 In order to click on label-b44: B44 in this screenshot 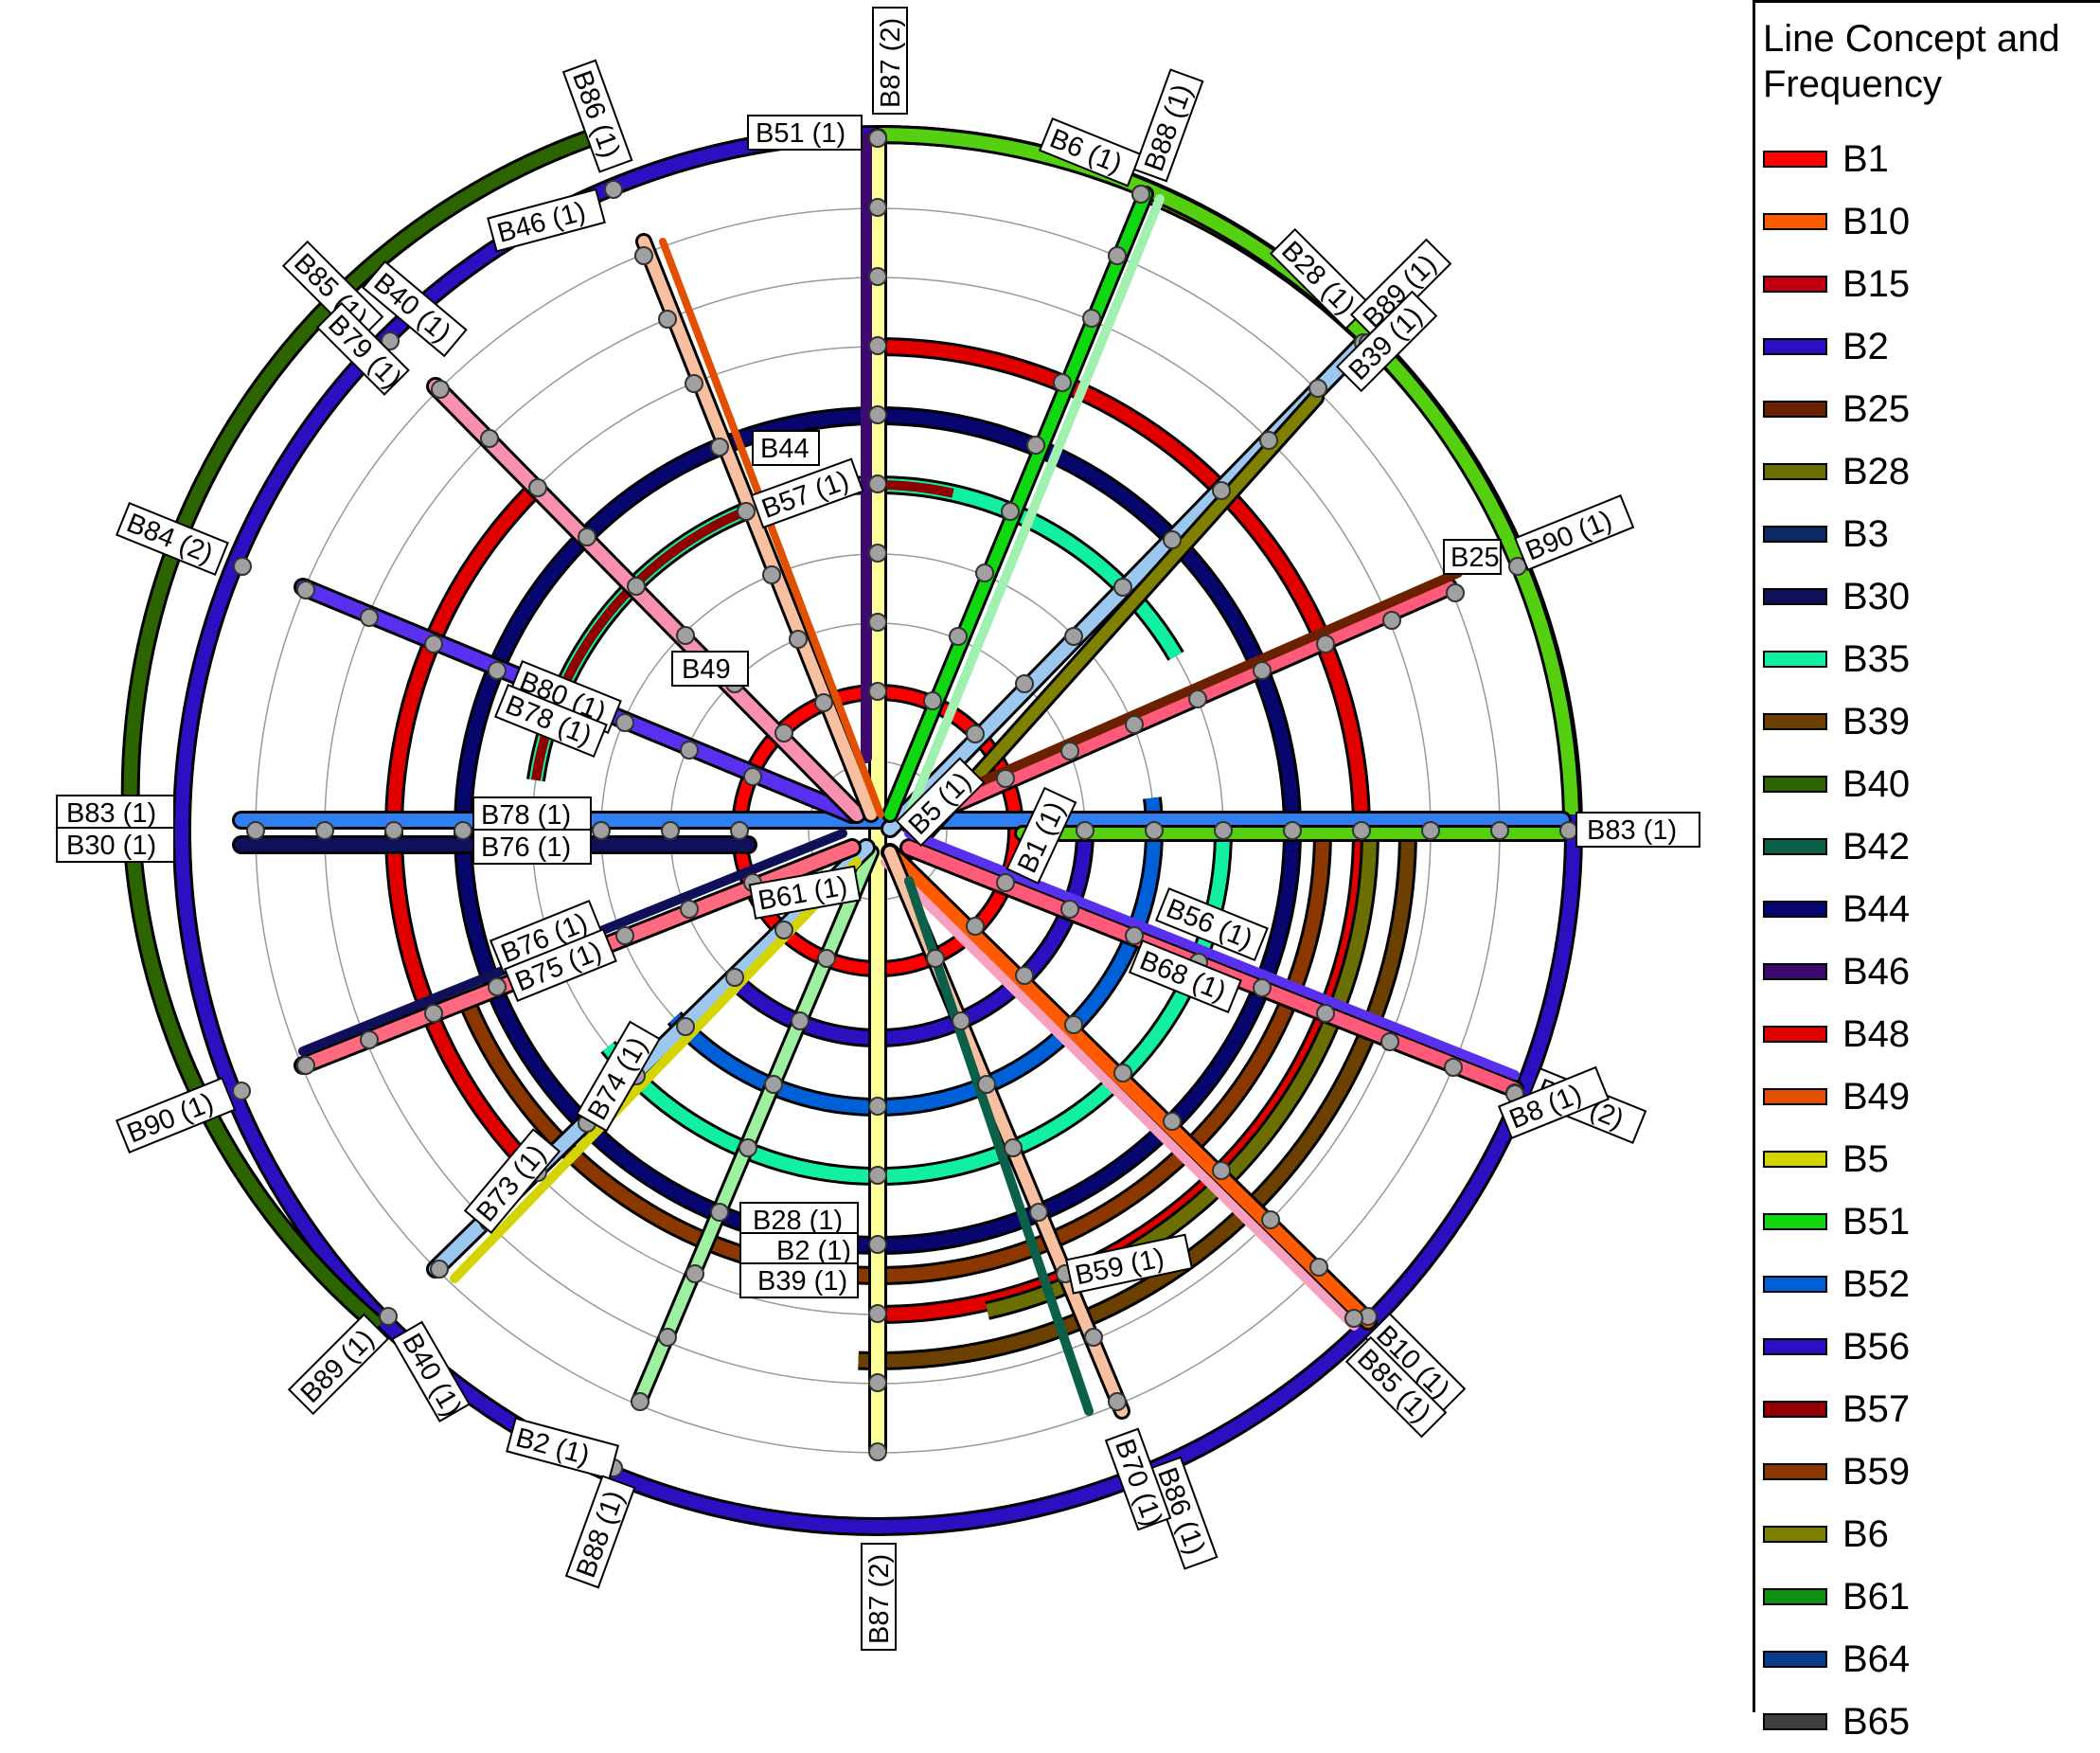, I will do `click(786, 448)`.